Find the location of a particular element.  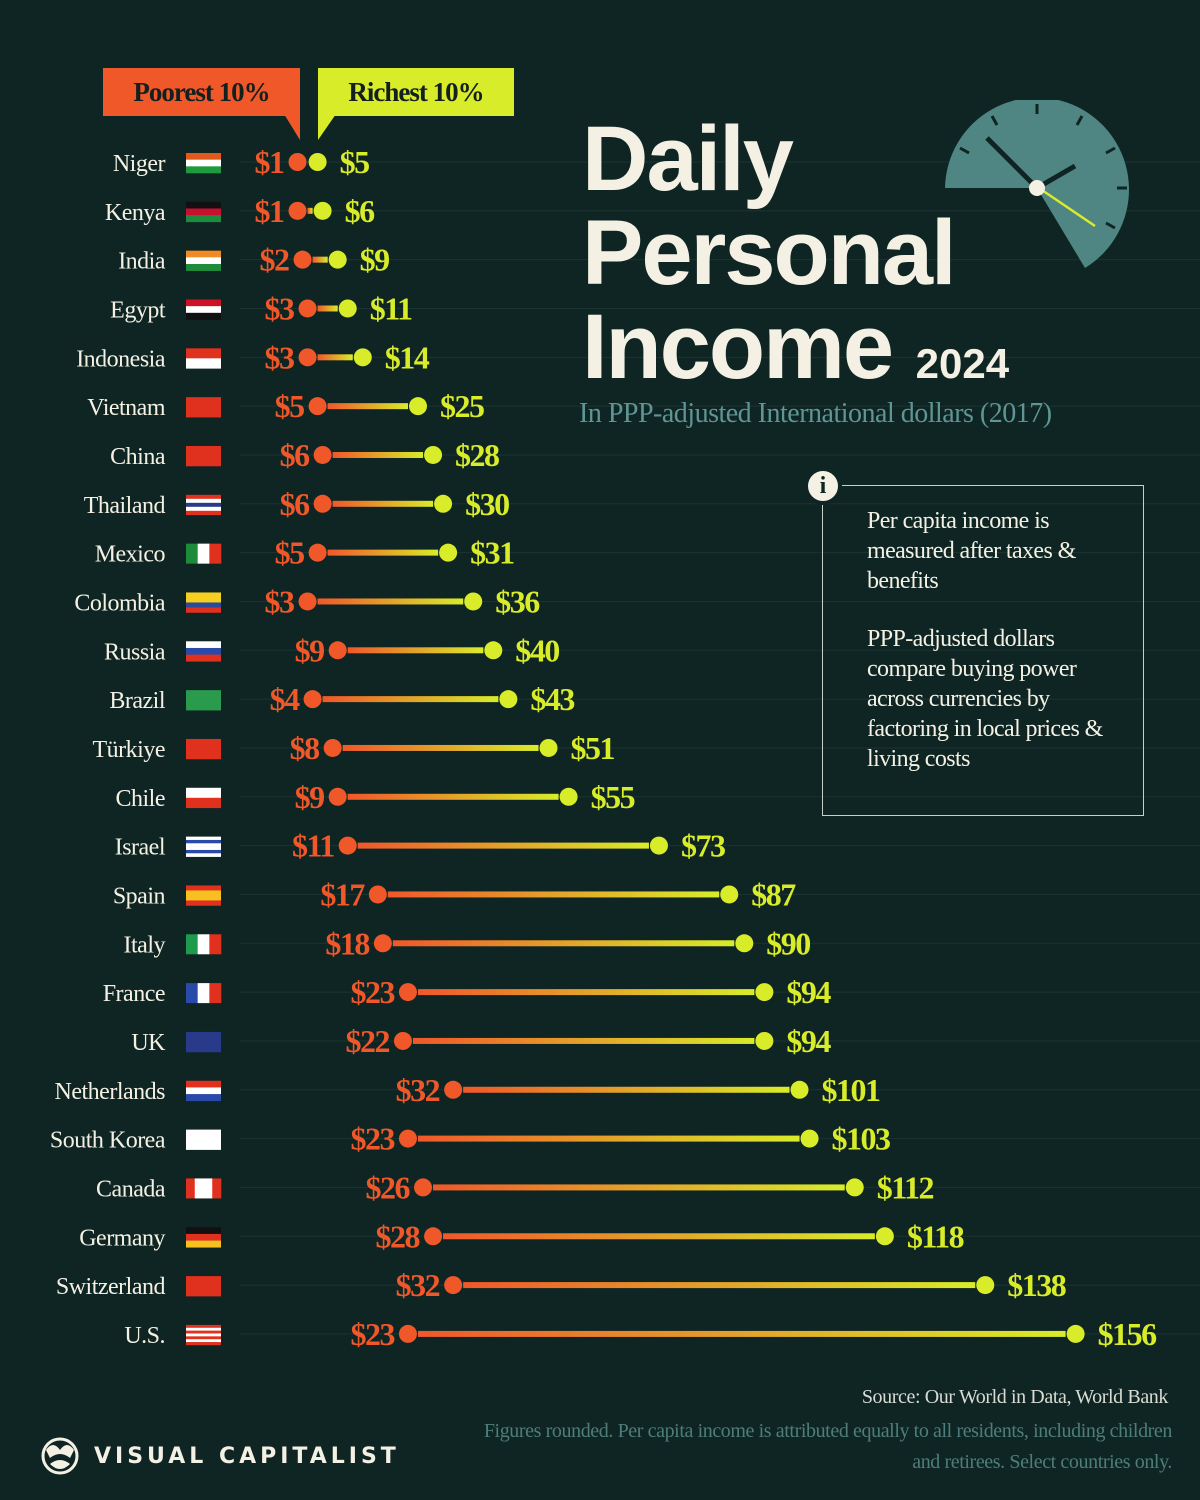

poorest-value-label: $32 is located at coordinates (418, 1285).